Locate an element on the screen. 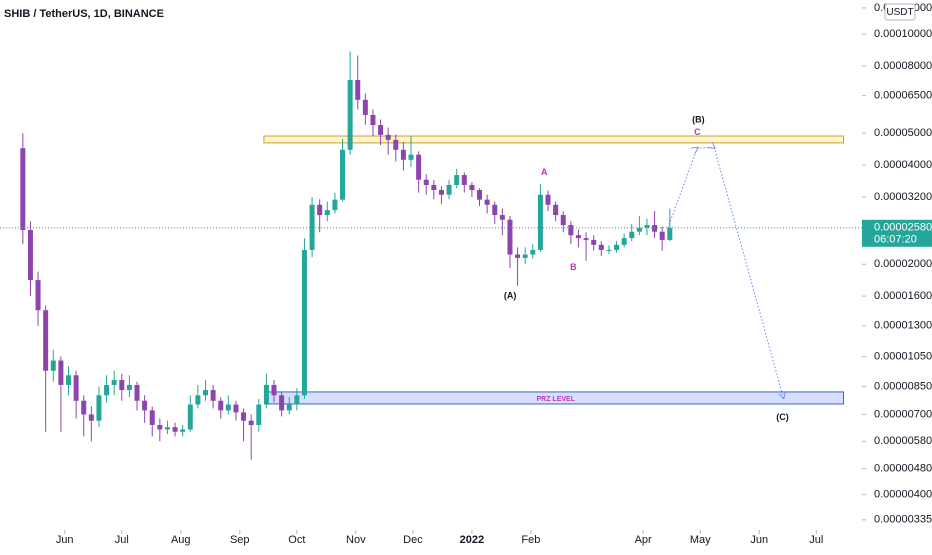 This screenshot has width=932, height=555. last-price-box is located at coordinates (897, 233).